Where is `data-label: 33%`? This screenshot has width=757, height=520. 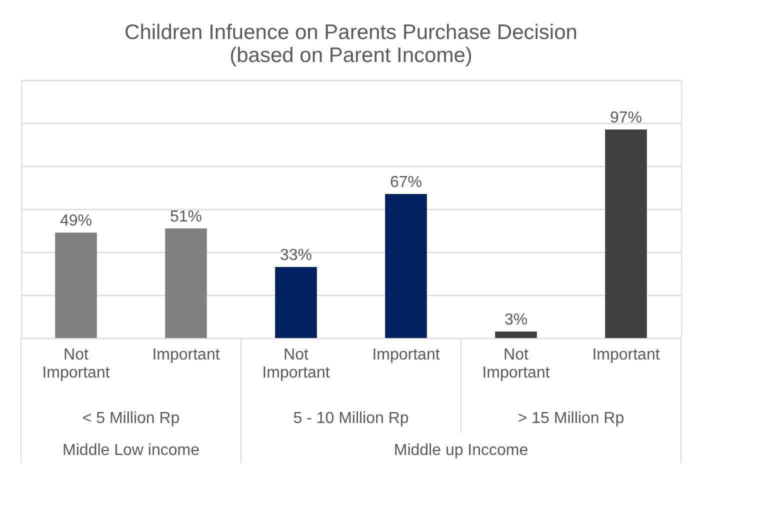 data-label: 33% is located at coordinates (296, 255).